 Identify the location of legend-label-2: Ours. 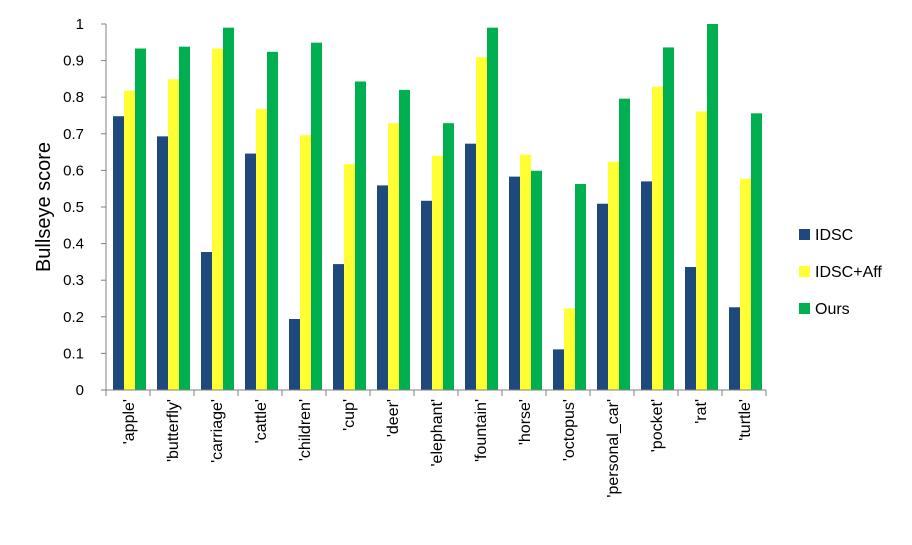
(832, 309).